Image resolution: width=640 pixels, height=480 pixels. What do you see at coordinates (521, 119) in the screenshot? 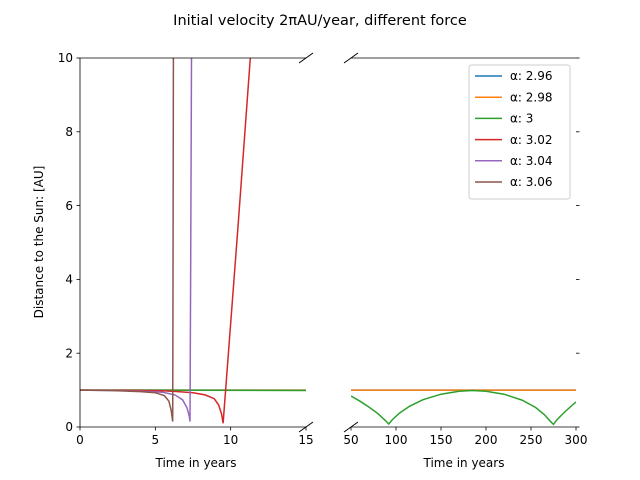
I see `legend-label: α: 3` at bounding box center [521, 119].